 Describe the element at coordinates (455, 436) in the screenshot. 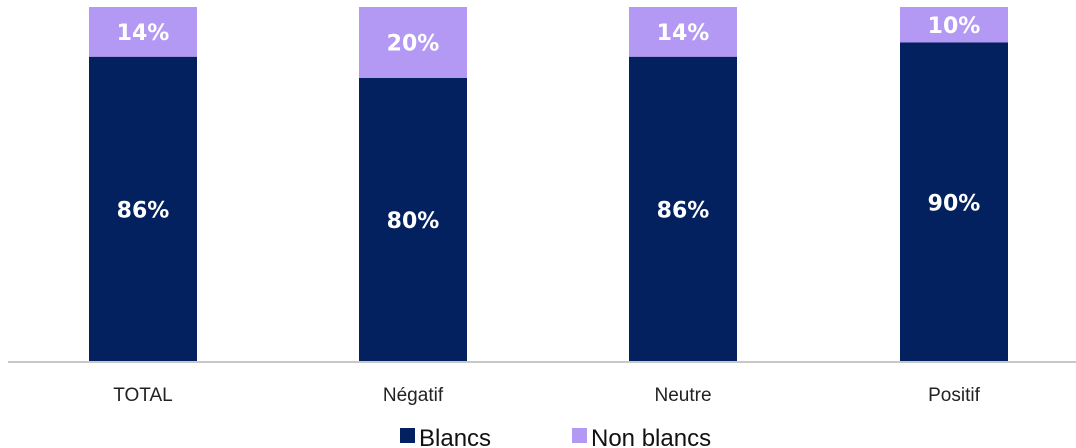

I see `legend-label-blancs: Blancs` at that location.